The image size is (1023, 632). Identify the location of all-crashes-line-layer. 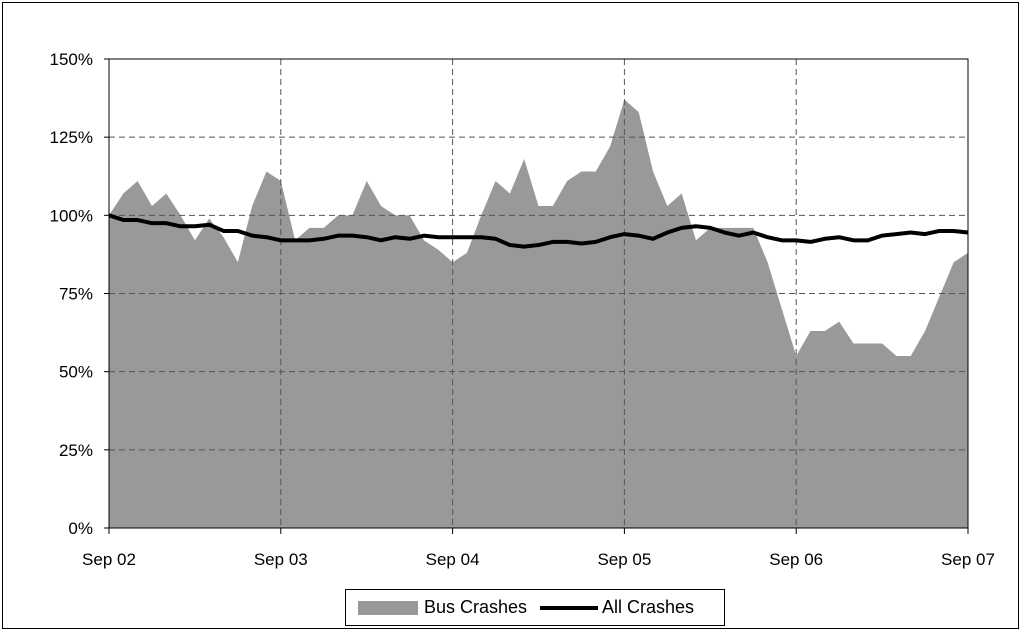
(538, 231).